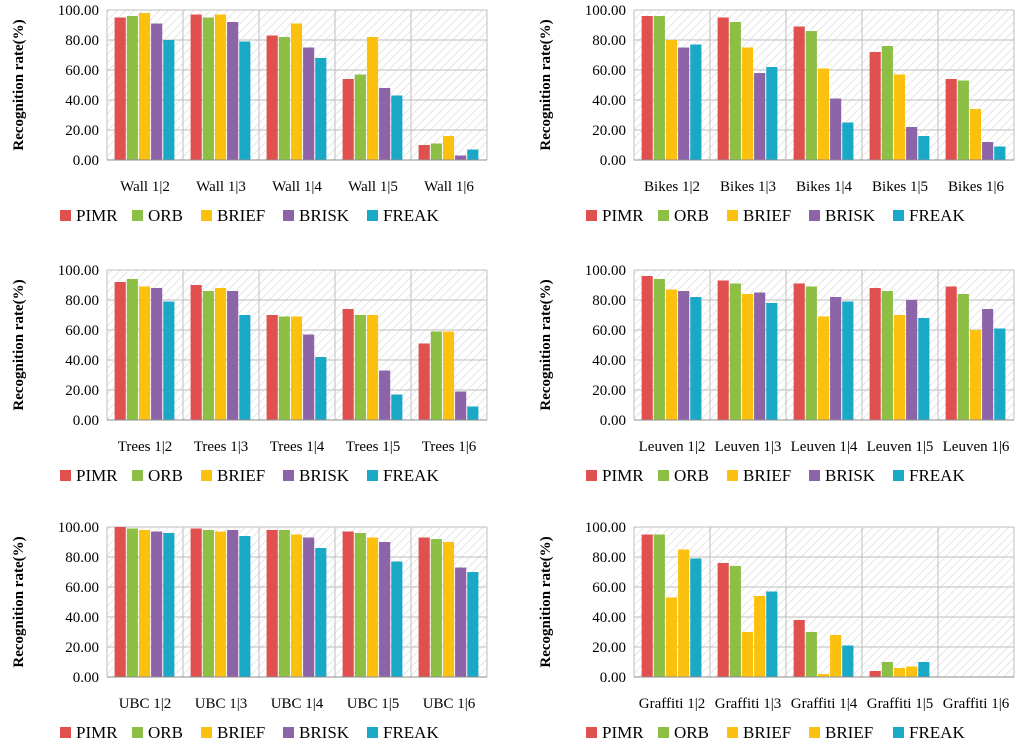 Image resolution: width=1024 pixels, height=745 pixels. What do you see at coordinates (324, 475) in the screenshot?
I see `legend-label: BRISK` at bounding box center [324, 475].